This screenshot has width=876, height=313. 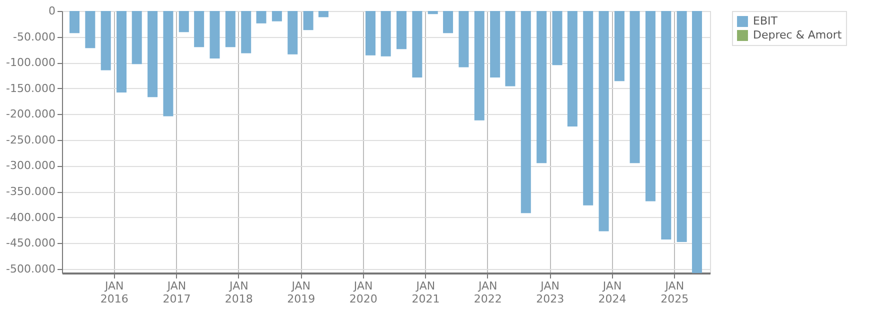 What do you see at coordinates (176, 293) in the screenshot?
I see `x-tick-label: JAN 2017` at bounding box center [176, 293].